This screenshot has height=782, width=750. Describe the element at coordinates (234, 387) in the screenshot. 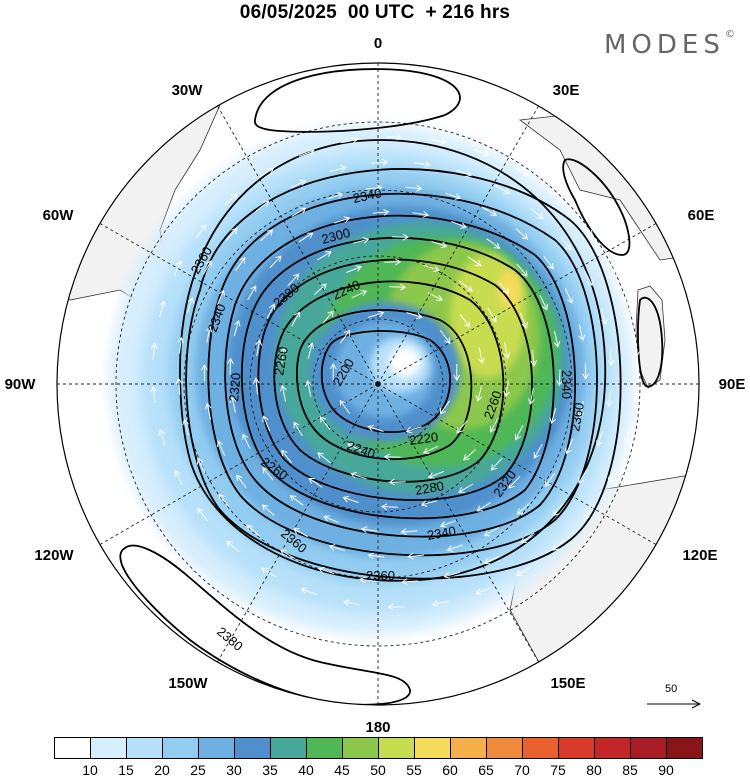

I see `contour-label: 2320` at that location.